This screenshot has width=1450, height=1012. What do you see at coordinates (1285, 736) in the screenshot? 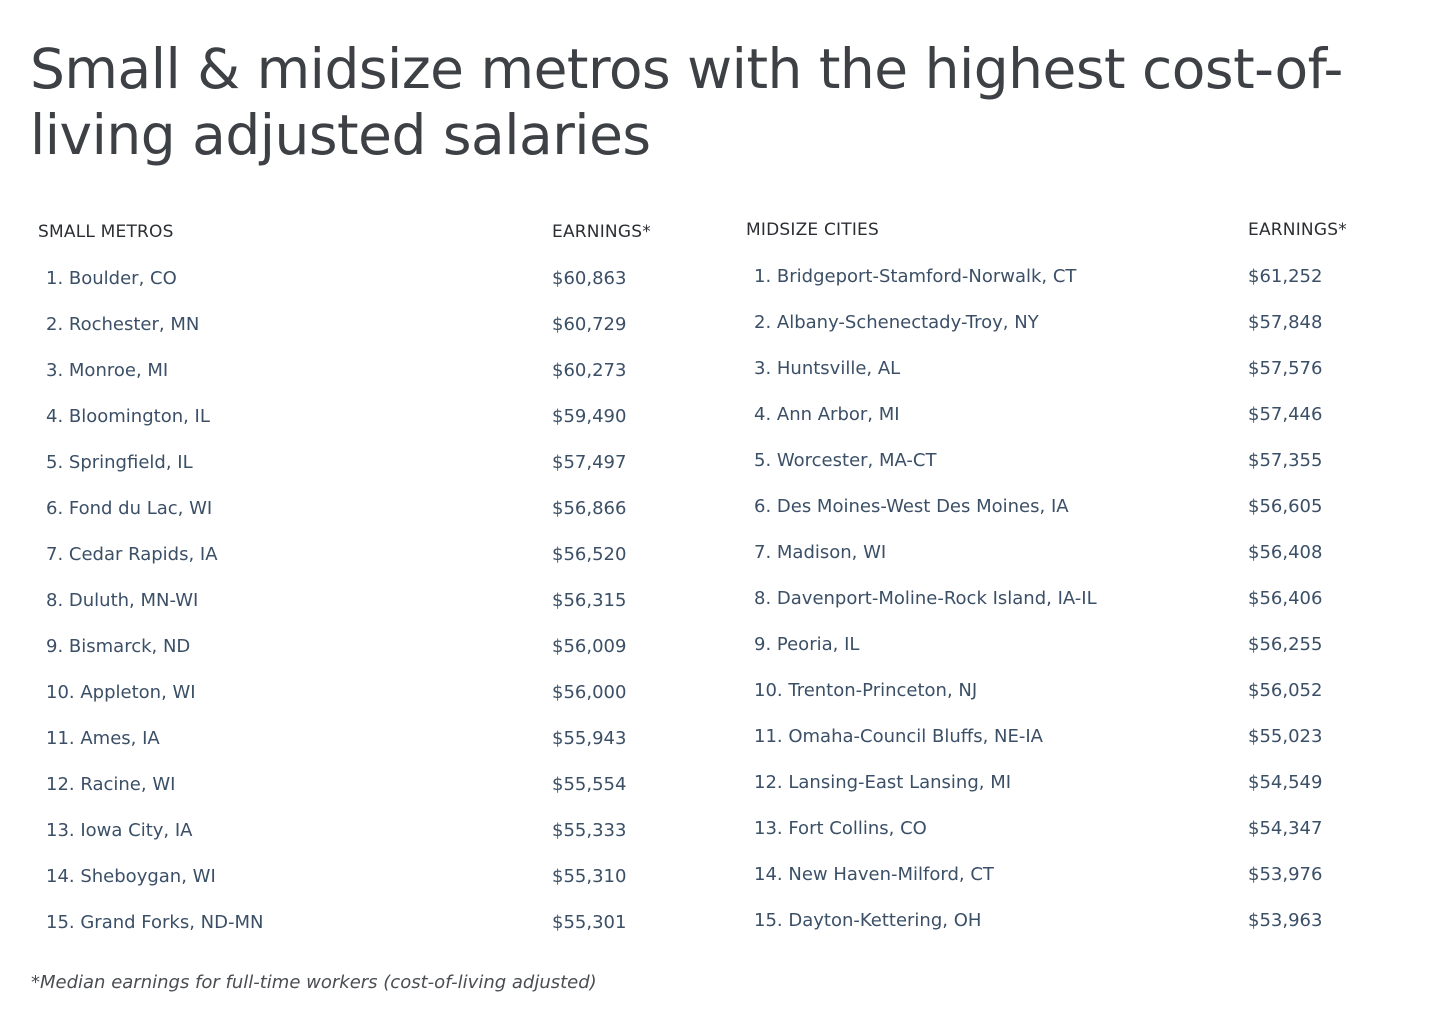
I see `table-row-earnings-value: $55,023` at bounding box center [1285, 736].